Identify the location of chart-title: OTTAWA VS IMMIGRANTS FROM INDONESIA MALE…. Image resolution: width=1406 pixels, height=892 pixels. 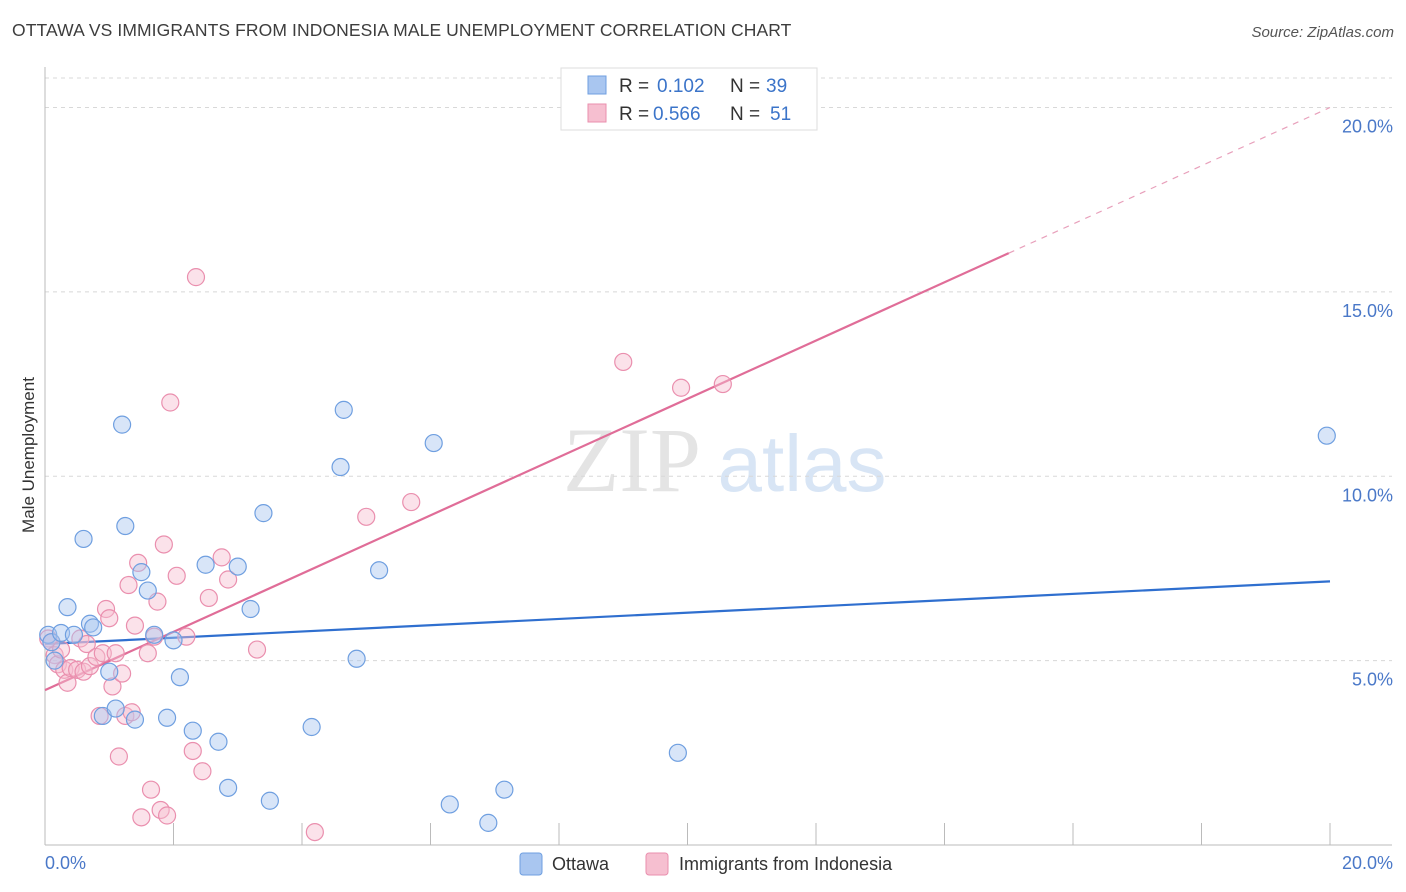
(402, 30).